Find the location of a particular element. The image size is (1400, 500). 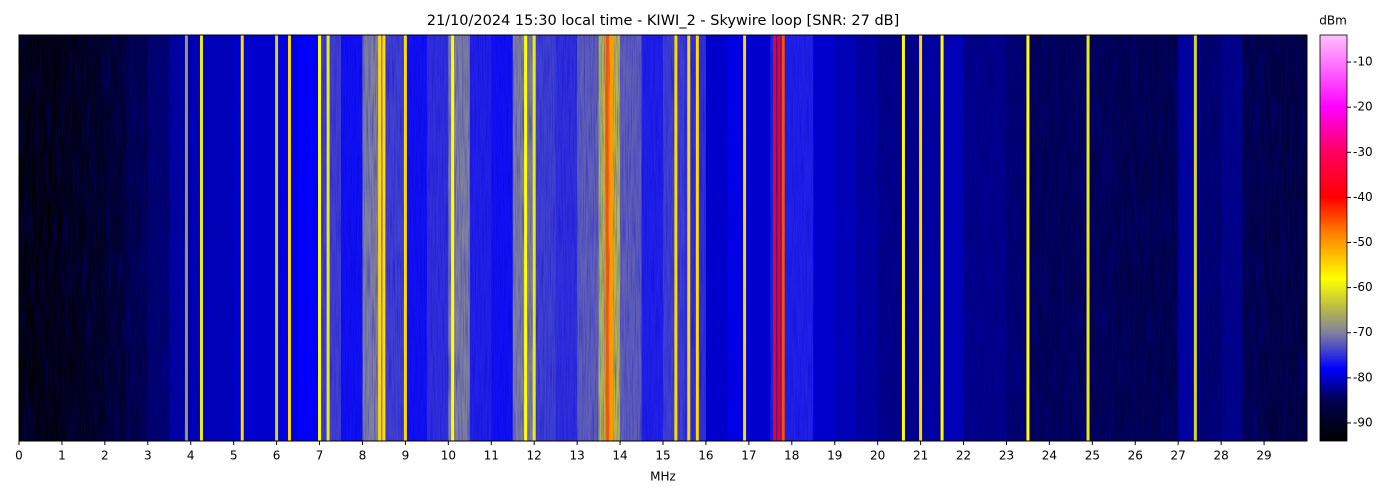

x-axis-label: MHz is located at coordinates (663, 477).